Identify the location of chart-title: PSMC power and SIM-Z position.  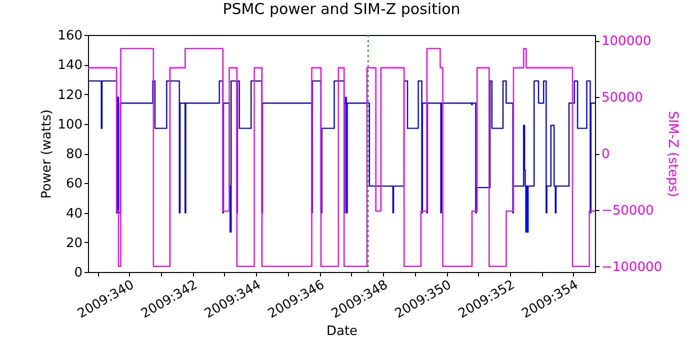
(341, 9).